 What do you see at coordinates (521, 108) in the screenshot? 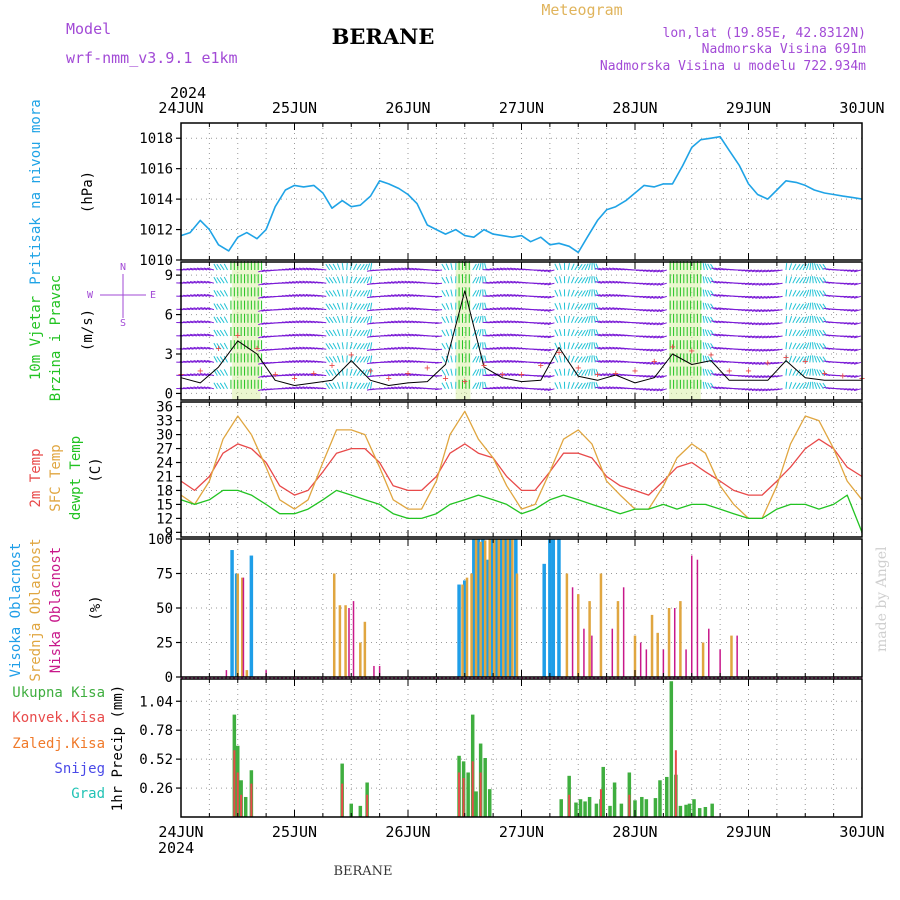
I see `x-axis-top: 24JUN 25JUN 26JUN 27JUN 28JUN 29JUN 30JUN` at bounding box center [521, 108].